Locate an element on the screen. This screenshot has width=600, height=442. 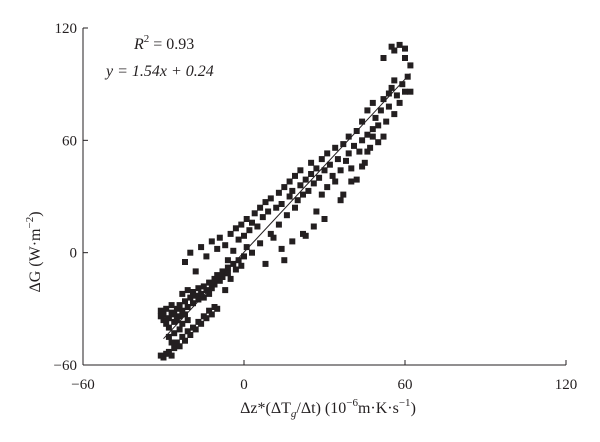
x-axis-label-part-1: Δz*(ΔT is located at coordinates (265, 408).